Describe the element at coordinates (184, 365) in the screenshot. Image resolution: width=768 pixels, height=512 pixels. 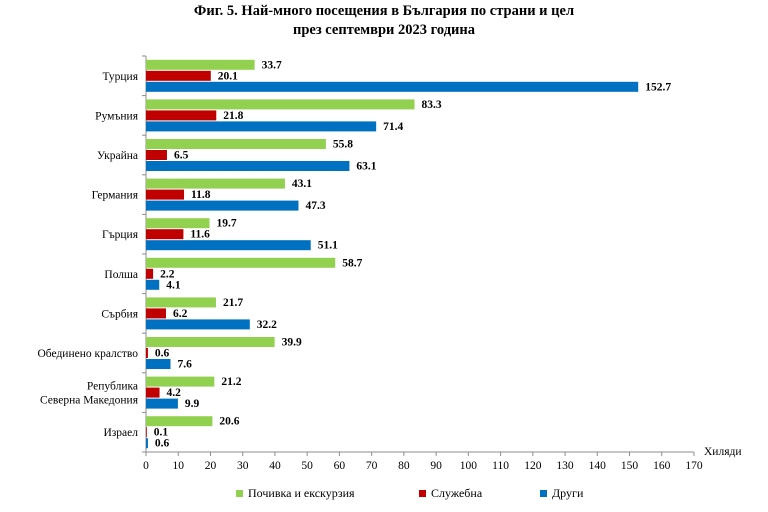
I see `bar-value-label: 7.6` at that location.